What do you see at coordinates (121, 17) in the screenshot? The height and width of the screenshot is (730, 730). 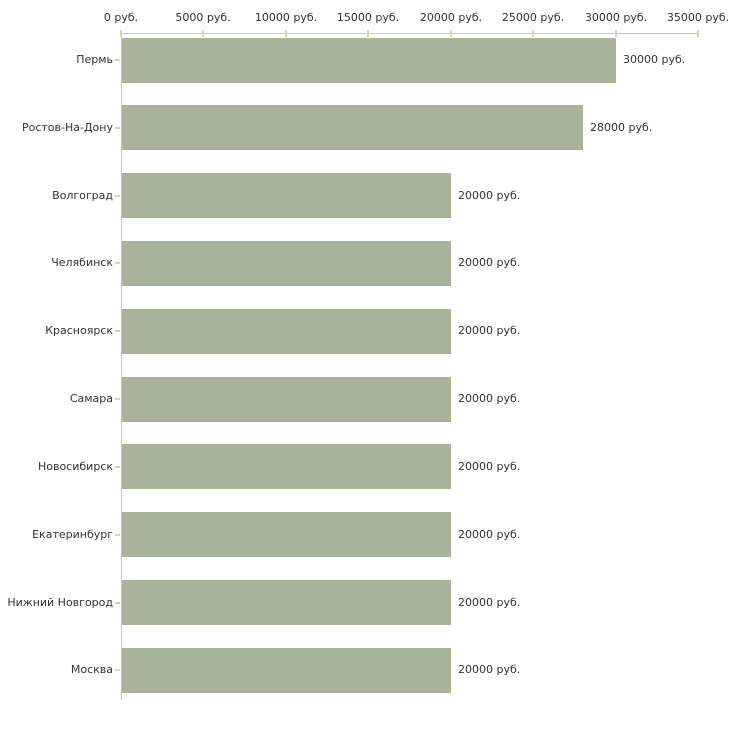 I see `x-axis-tick-label: 0 руб.` at bounding box center [121, 17].